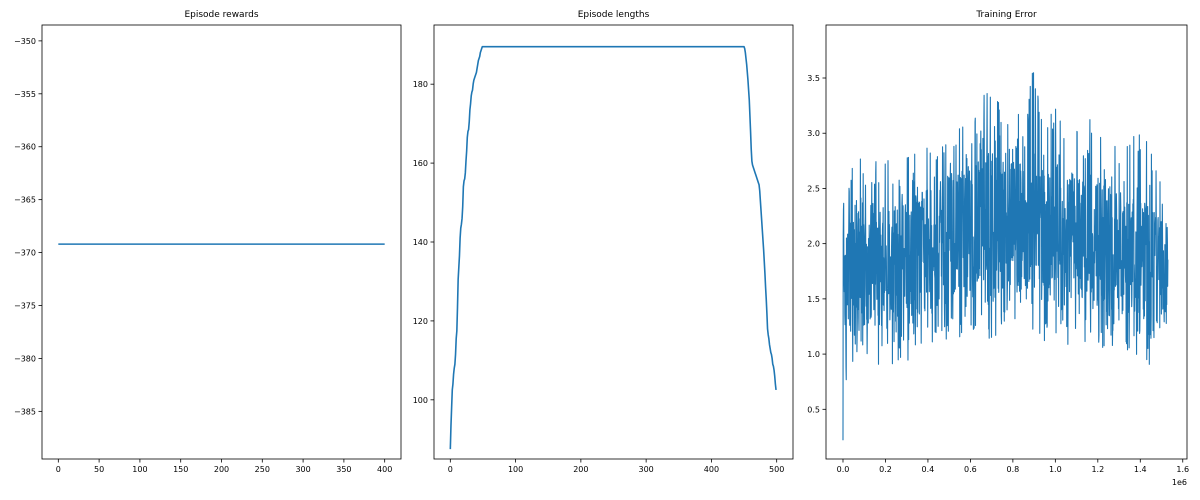 The width and height of the screenshot is (1200, 500). Describe the element at coordinates (1140, 469) in the screenshot. I see `x-tick-label: 1.4` at that location.